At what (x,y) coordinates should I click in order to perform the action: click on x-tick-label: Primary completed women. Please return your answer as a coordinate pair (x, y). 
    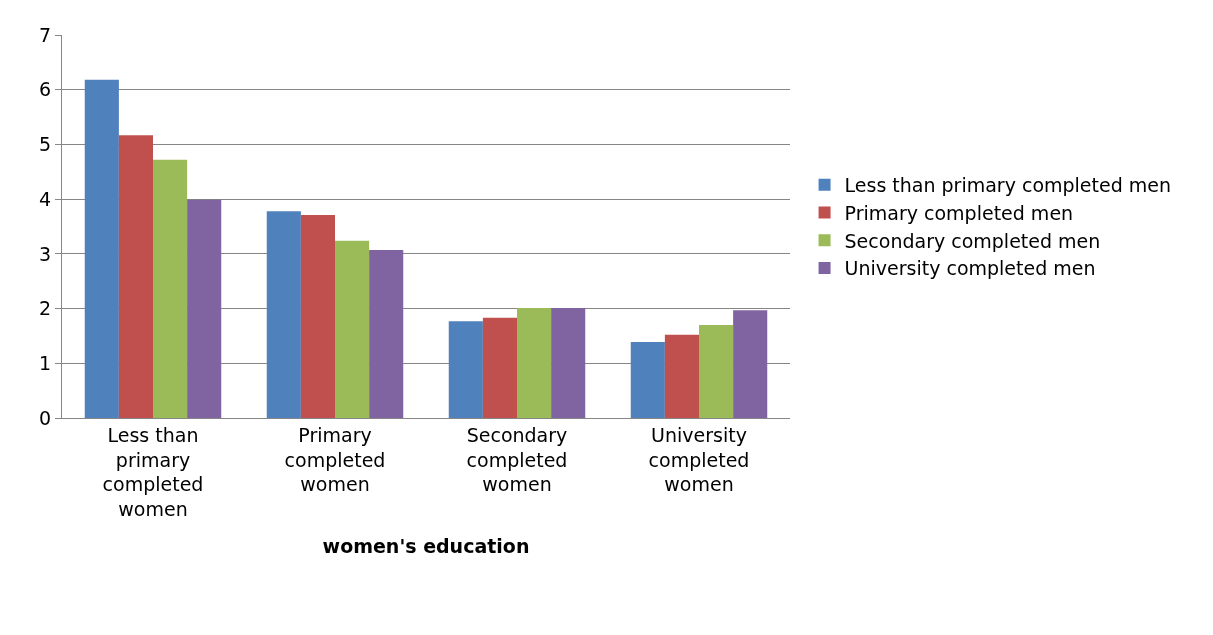
    Looking at the image, I should click on (335, 459).